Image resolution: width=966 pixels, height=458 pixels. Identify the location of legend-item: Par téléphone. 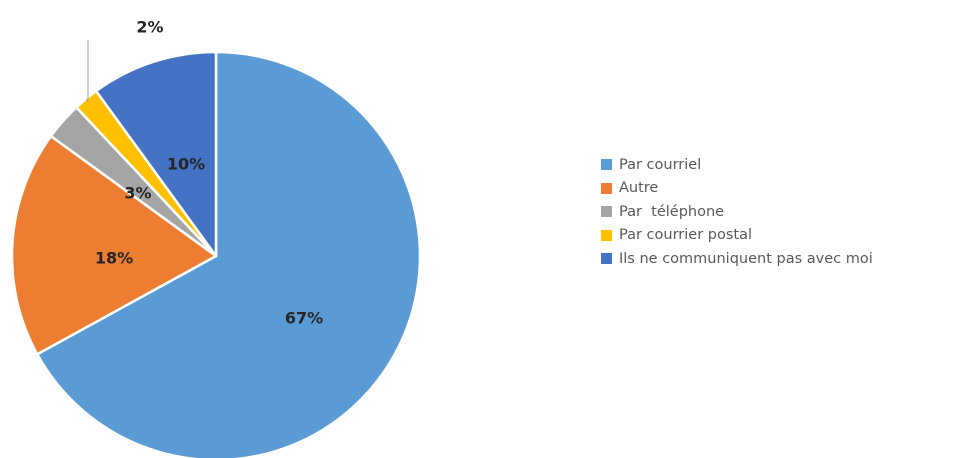
(737, 212).